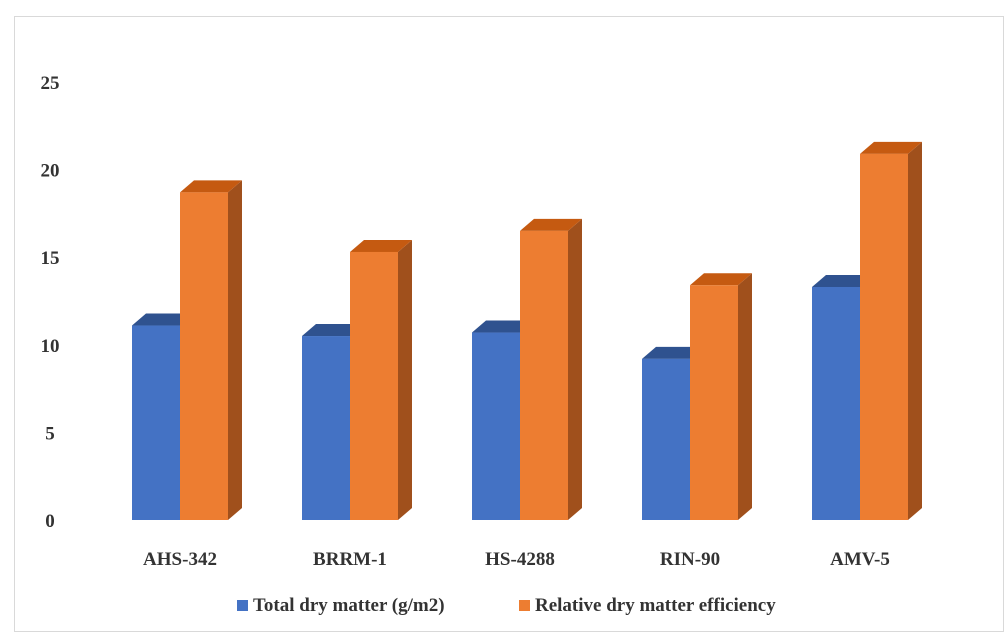  What do you see at coordinates (180, 559) in the screenshot?
I see `x-tick-label: AHS-342` at bounding box center [180, 559].